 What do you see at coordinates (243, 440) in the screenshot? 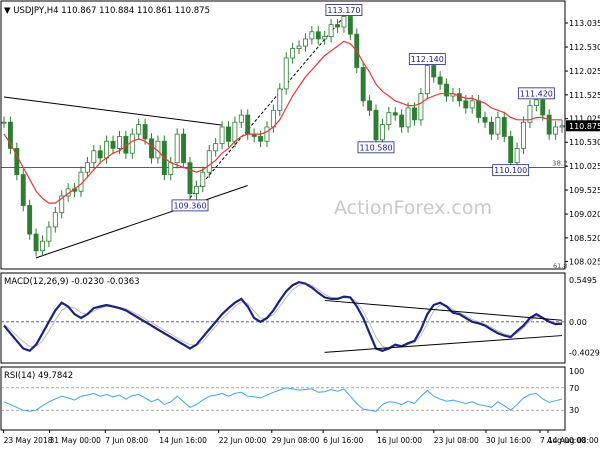
I see `time-label: 22 Jun 00:00` at bounding box center [243, 440].